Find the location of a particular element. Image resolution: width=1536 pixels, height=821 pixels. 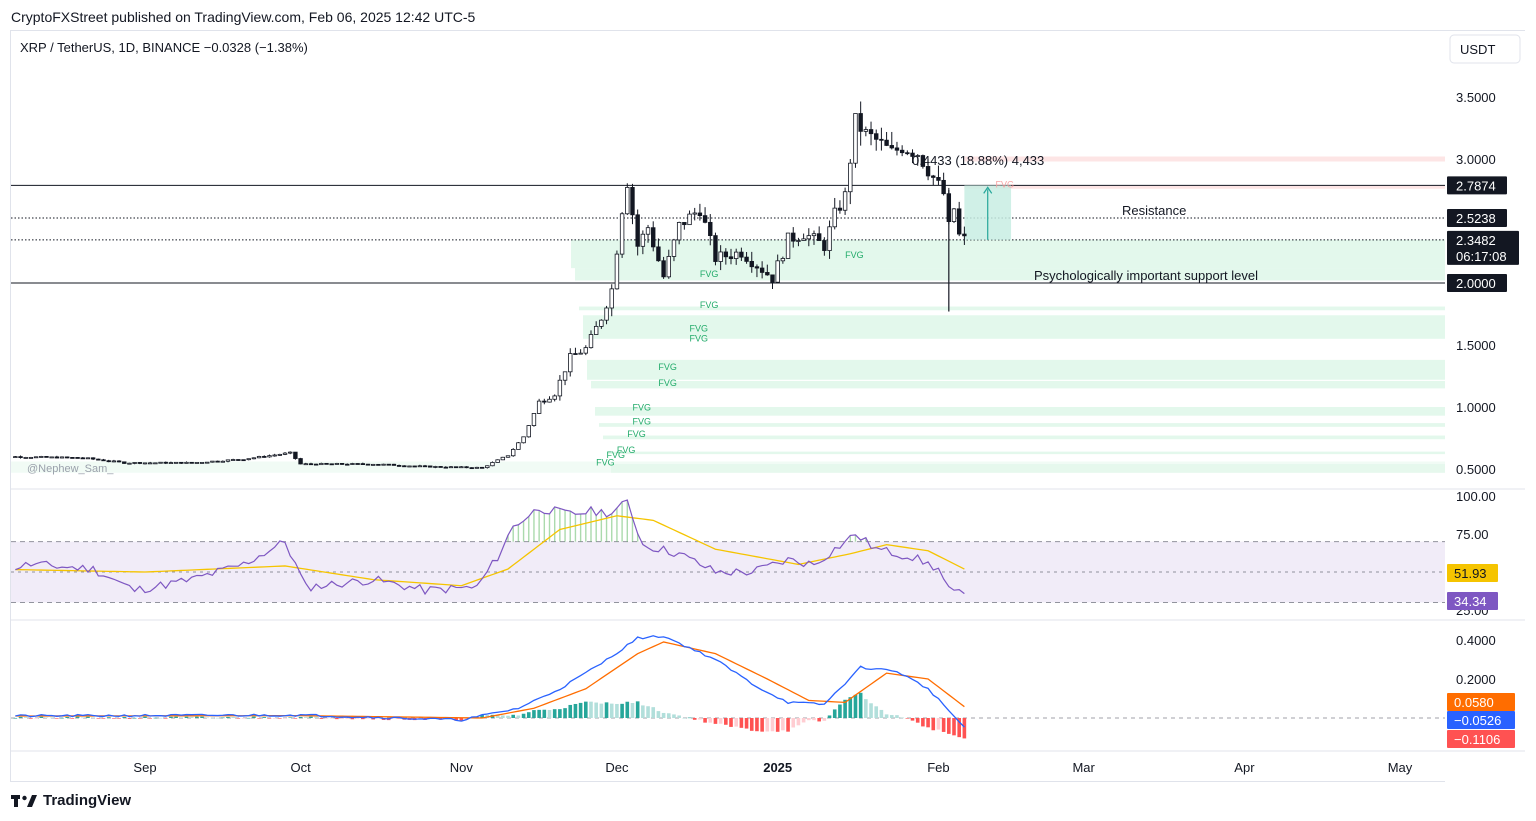

current-price-text: 2.3482 is located at coordinates (1476, 240).